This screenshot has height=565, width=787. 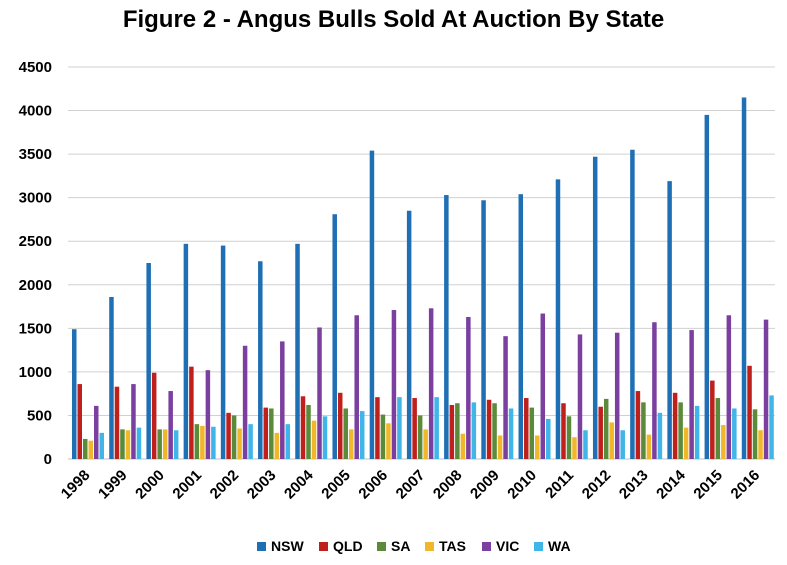 I want to click on bar-wa-2003, so click(x=288, y=441).